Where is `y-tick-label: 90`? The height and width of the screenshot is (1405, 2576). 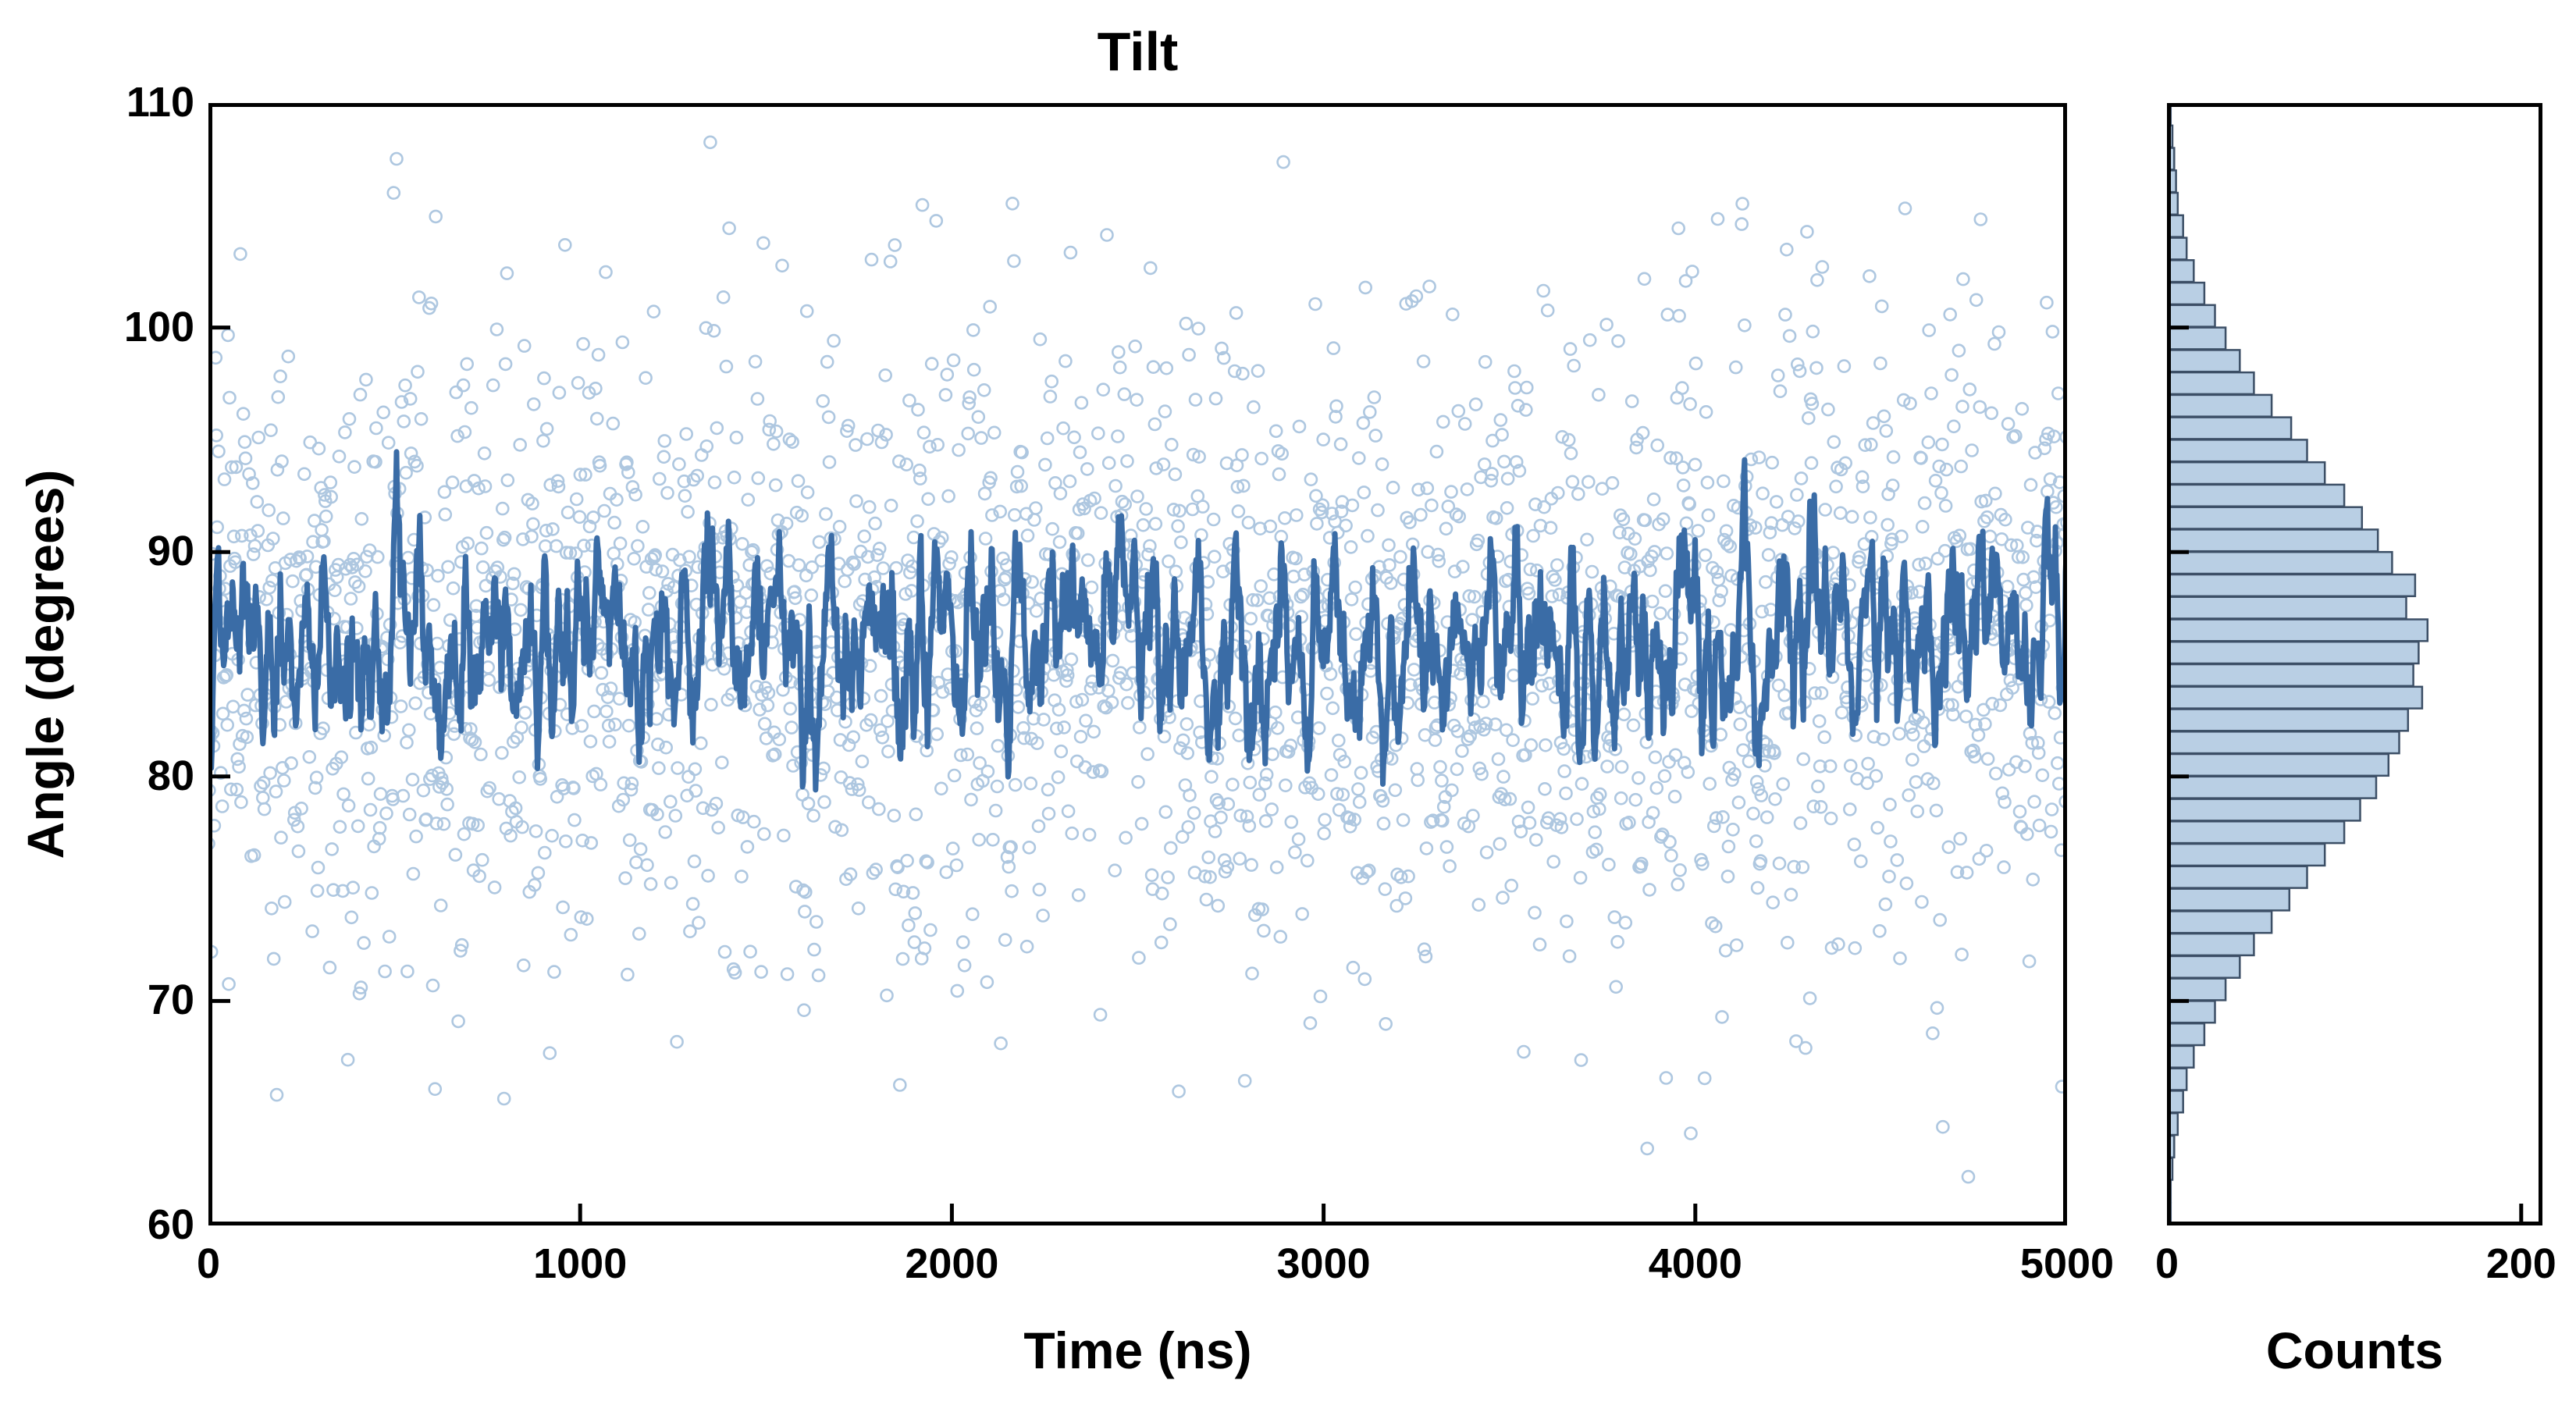 y-tick-label: 90 is located at coordinates (170, 550).